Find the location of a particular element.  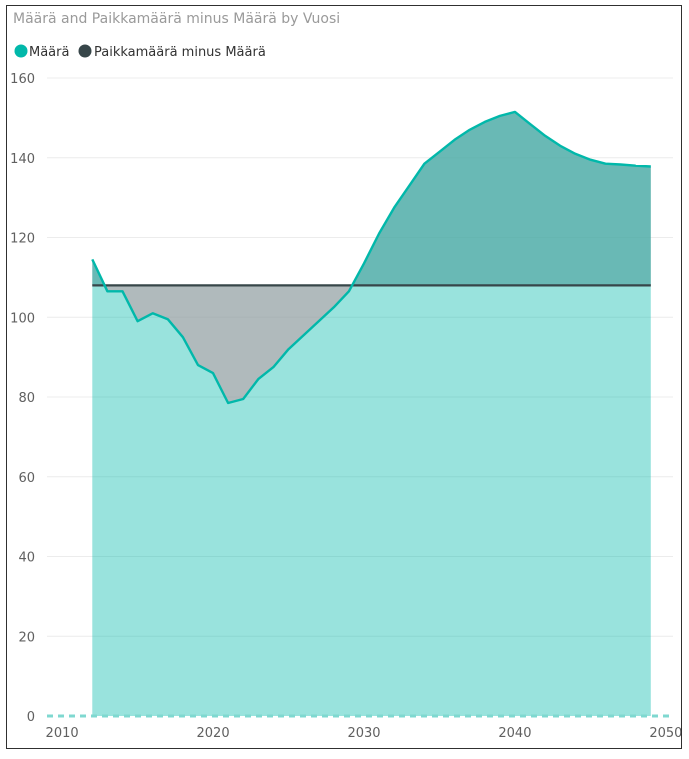

x-tick-label: 2020 is located at coordinates (213, 733).